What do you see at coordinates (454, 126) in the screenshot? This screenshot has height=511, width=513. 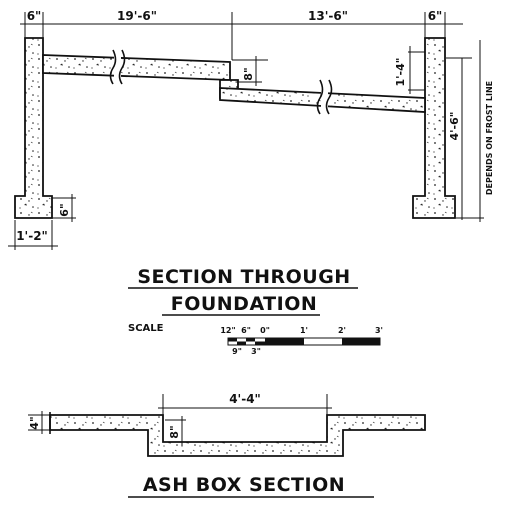 I see `dim-right-height: 4'-6"` at bounding box center [454, 126].